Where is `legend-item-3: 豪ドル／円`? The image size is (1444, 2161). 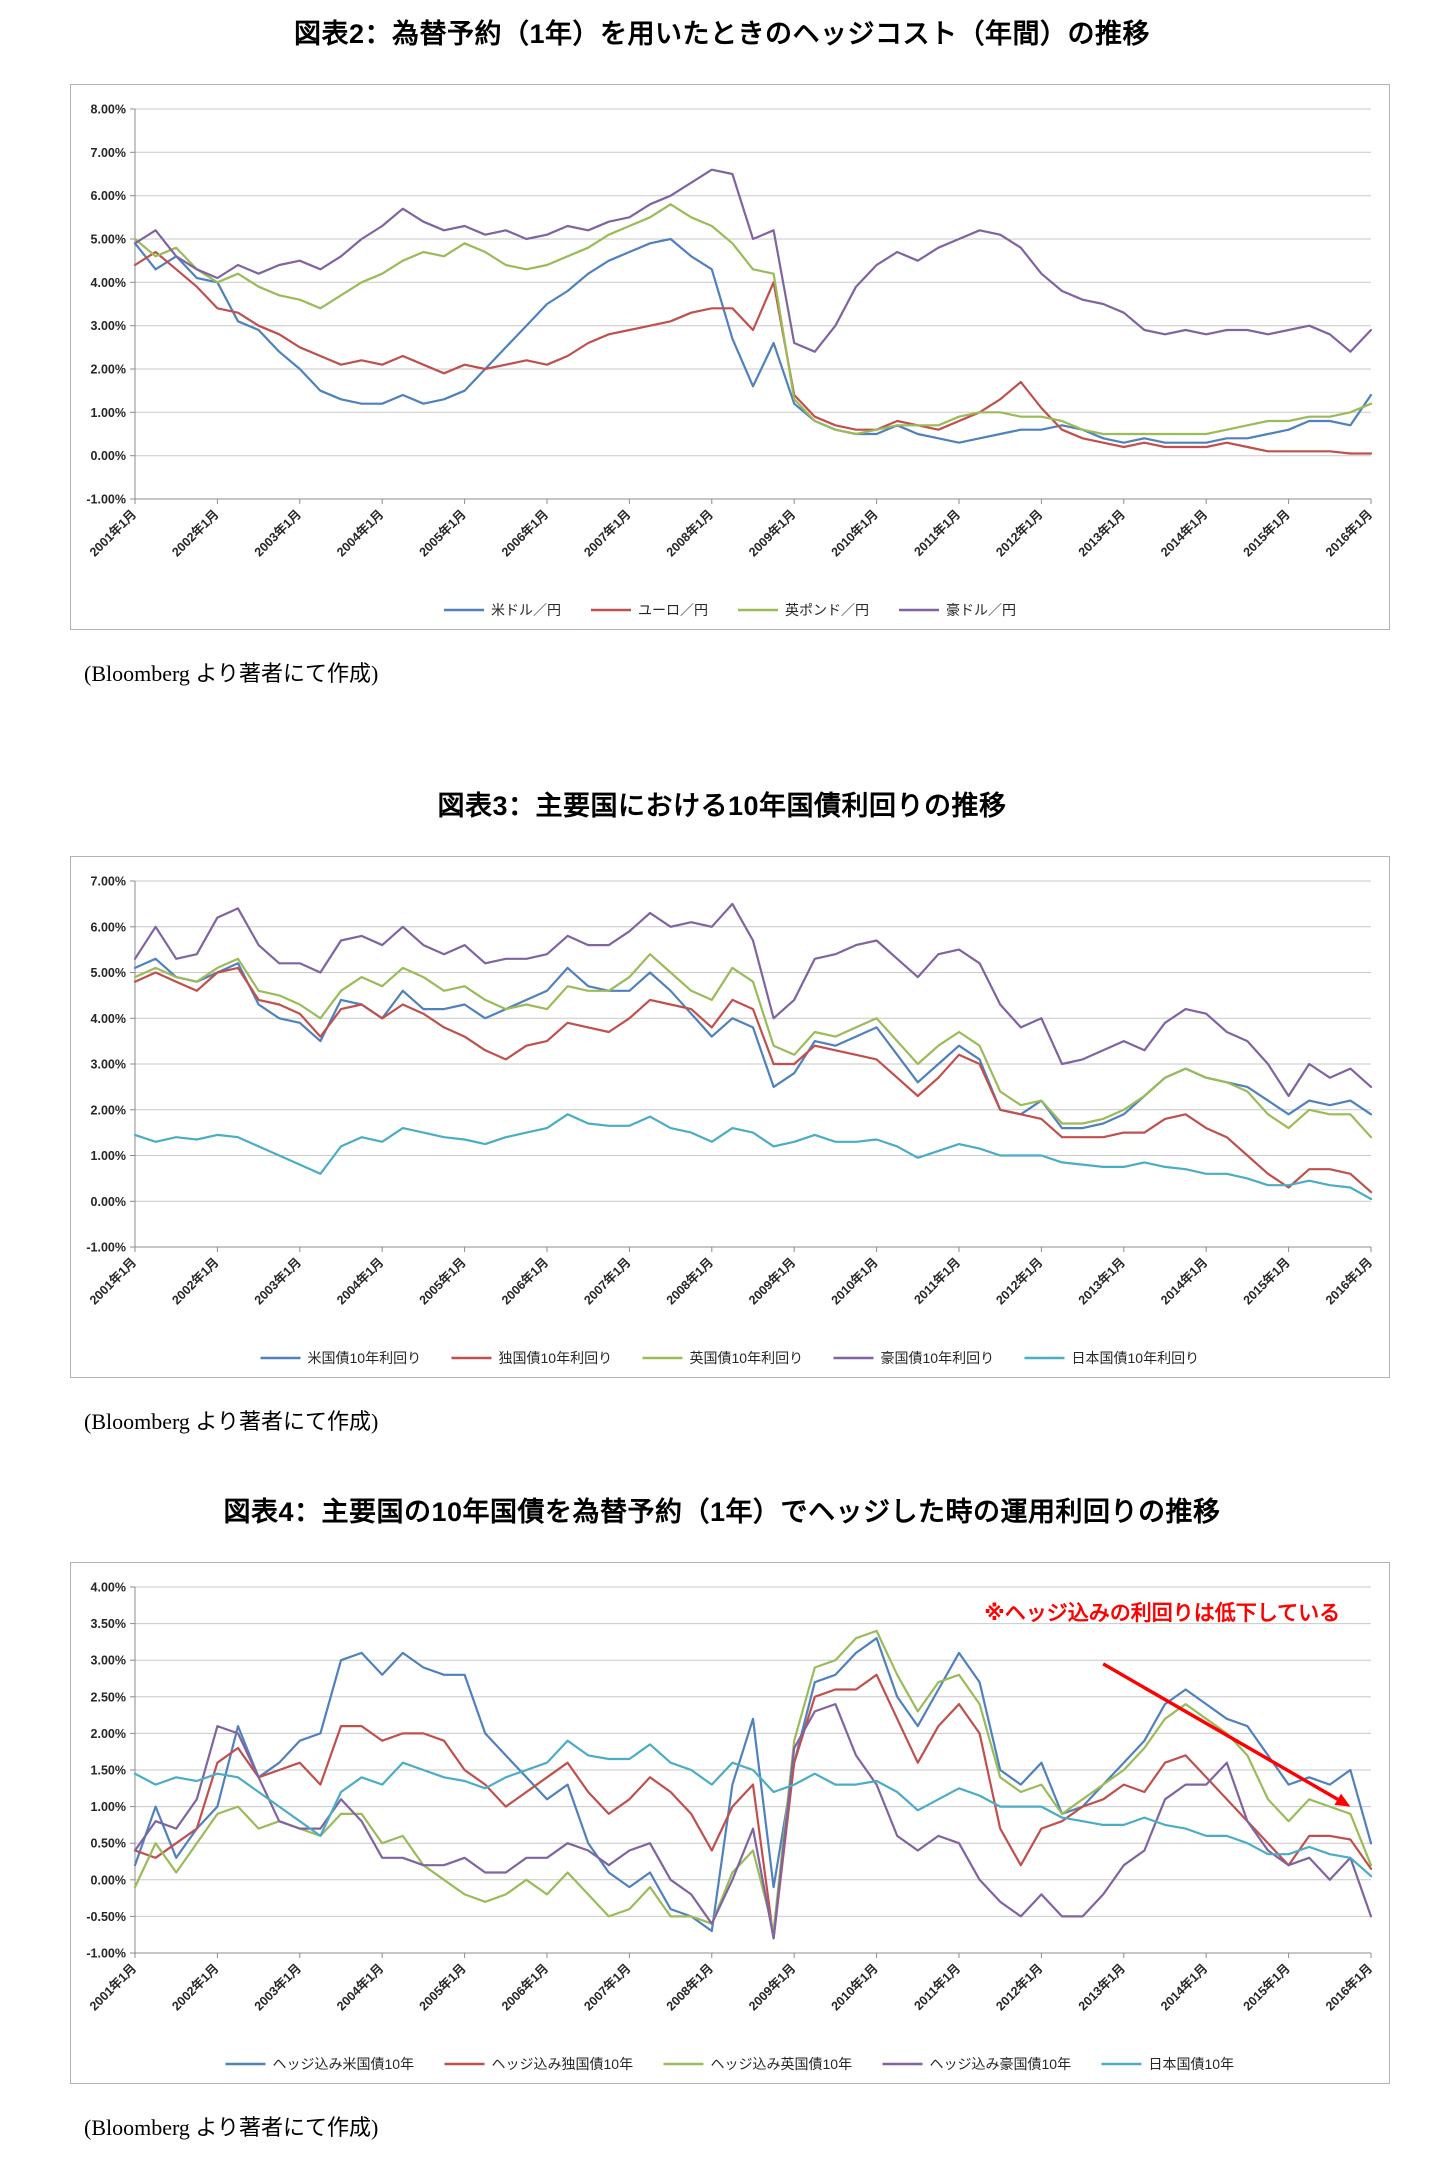
legend-item-3: 豪ドル／円 is located at coordinates (957, 610).